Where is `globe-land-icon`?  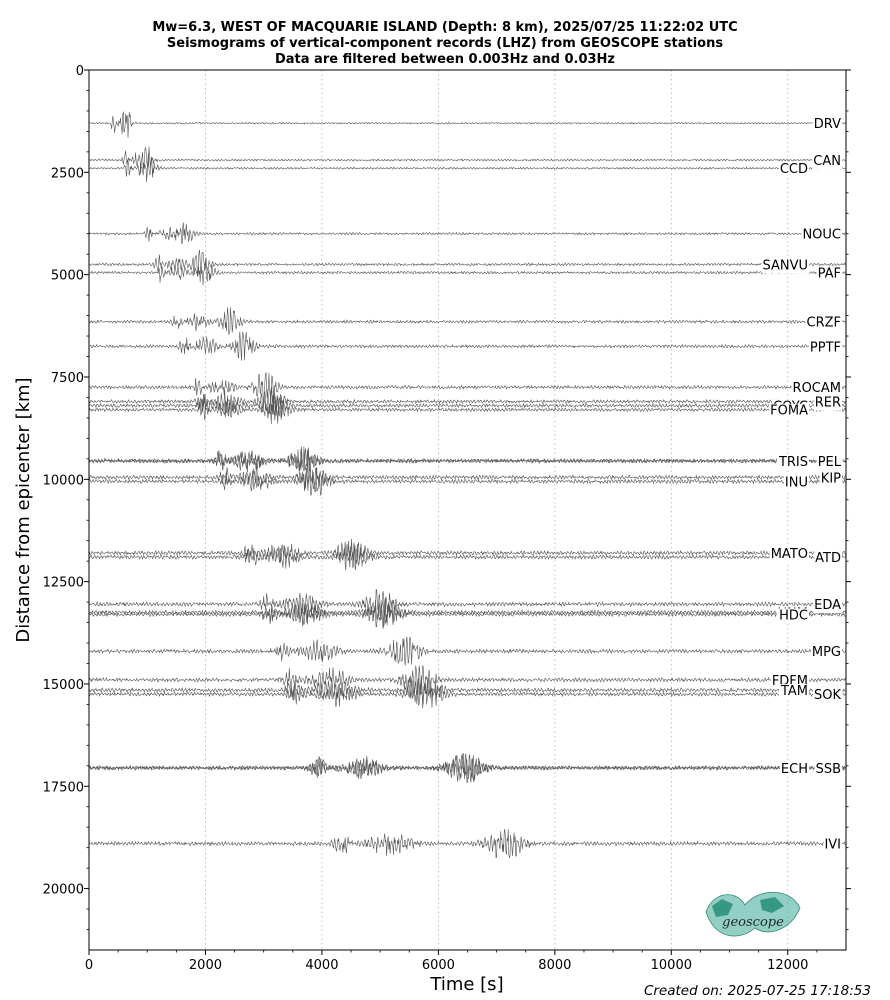
globe-land-icon is located at coordinates (748, 907).